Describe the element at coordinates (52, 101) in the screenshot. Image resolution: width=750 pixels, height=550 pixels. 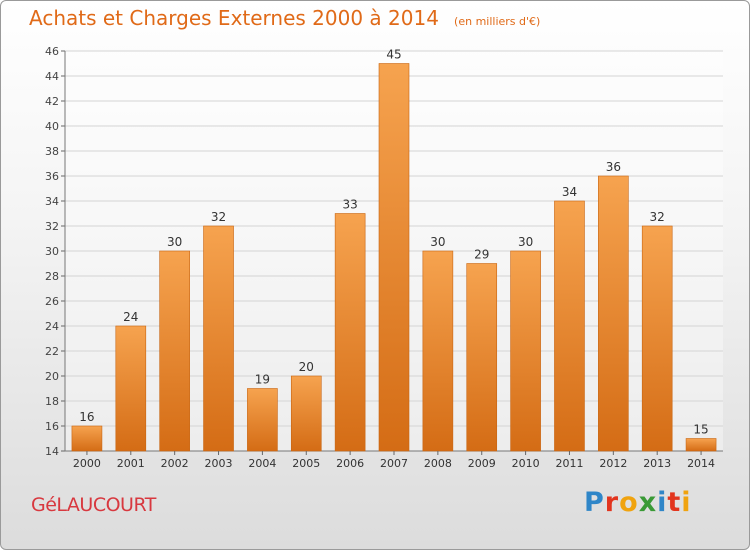
I see `y-tick-label: 42` at that location.